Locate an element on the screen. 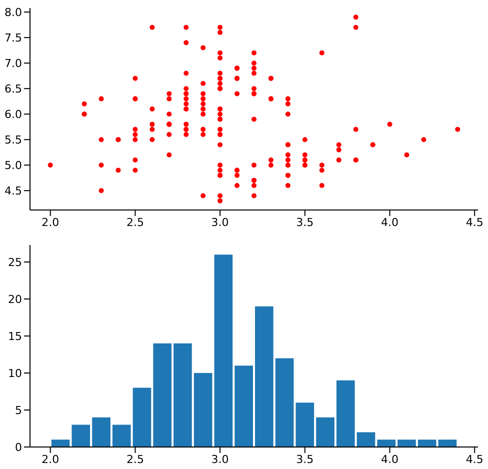  y-tick-label: 0 is located at coordinates (18, 447).